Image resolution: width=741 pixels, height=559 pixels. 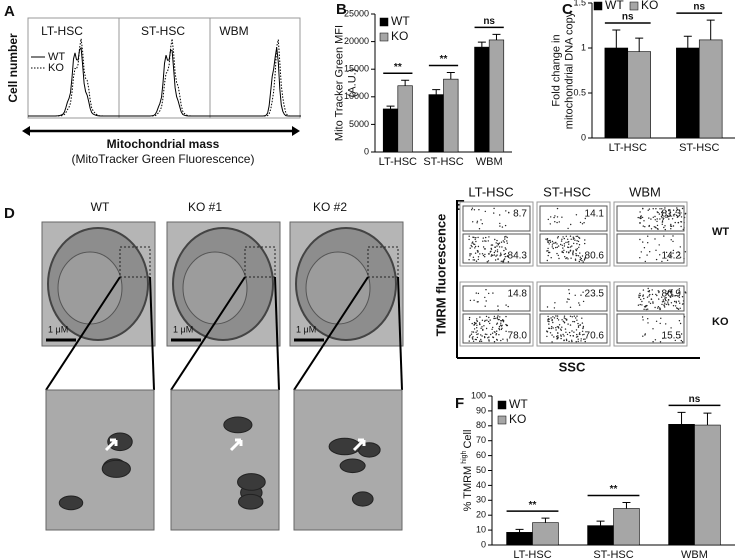 I want to click on error-bar, so click(x=681, y=418).